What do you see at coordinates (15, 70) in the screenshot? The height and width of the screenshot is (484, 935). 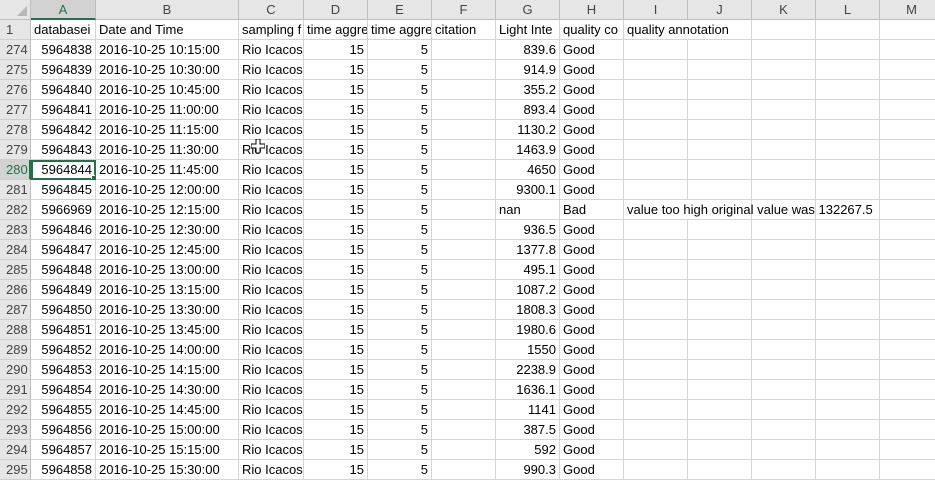 I see `row-header: 275` at bounding box center [15, 70].